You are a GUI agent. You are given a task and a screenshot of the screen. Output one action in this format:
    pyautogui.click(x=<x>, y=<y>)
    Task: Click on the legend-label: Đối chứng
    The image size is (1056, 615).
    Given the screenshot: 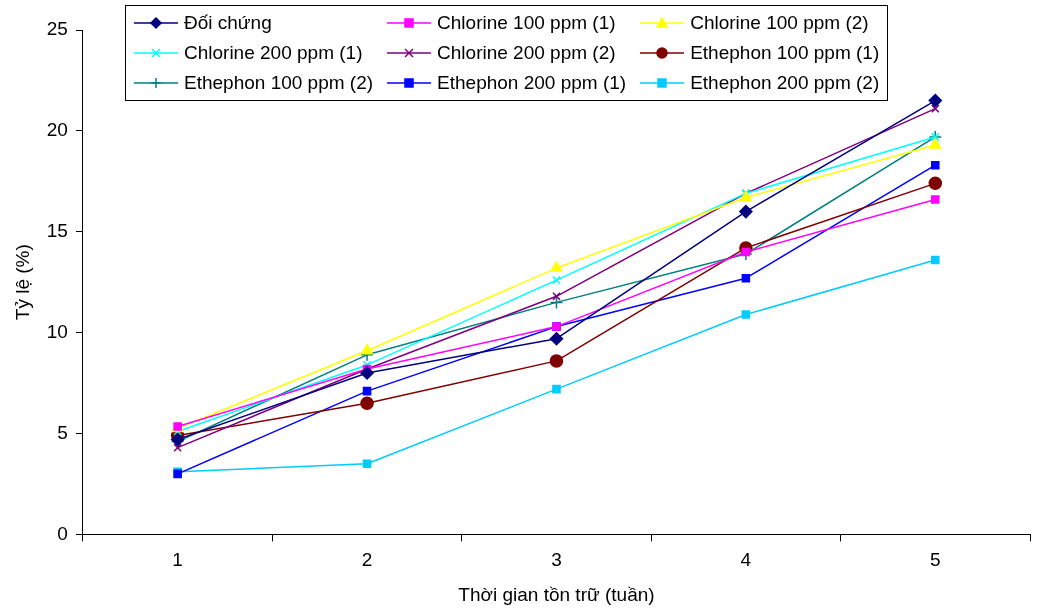 What is the action you would take?
    pyautogui.click(x=228, y=23)
    